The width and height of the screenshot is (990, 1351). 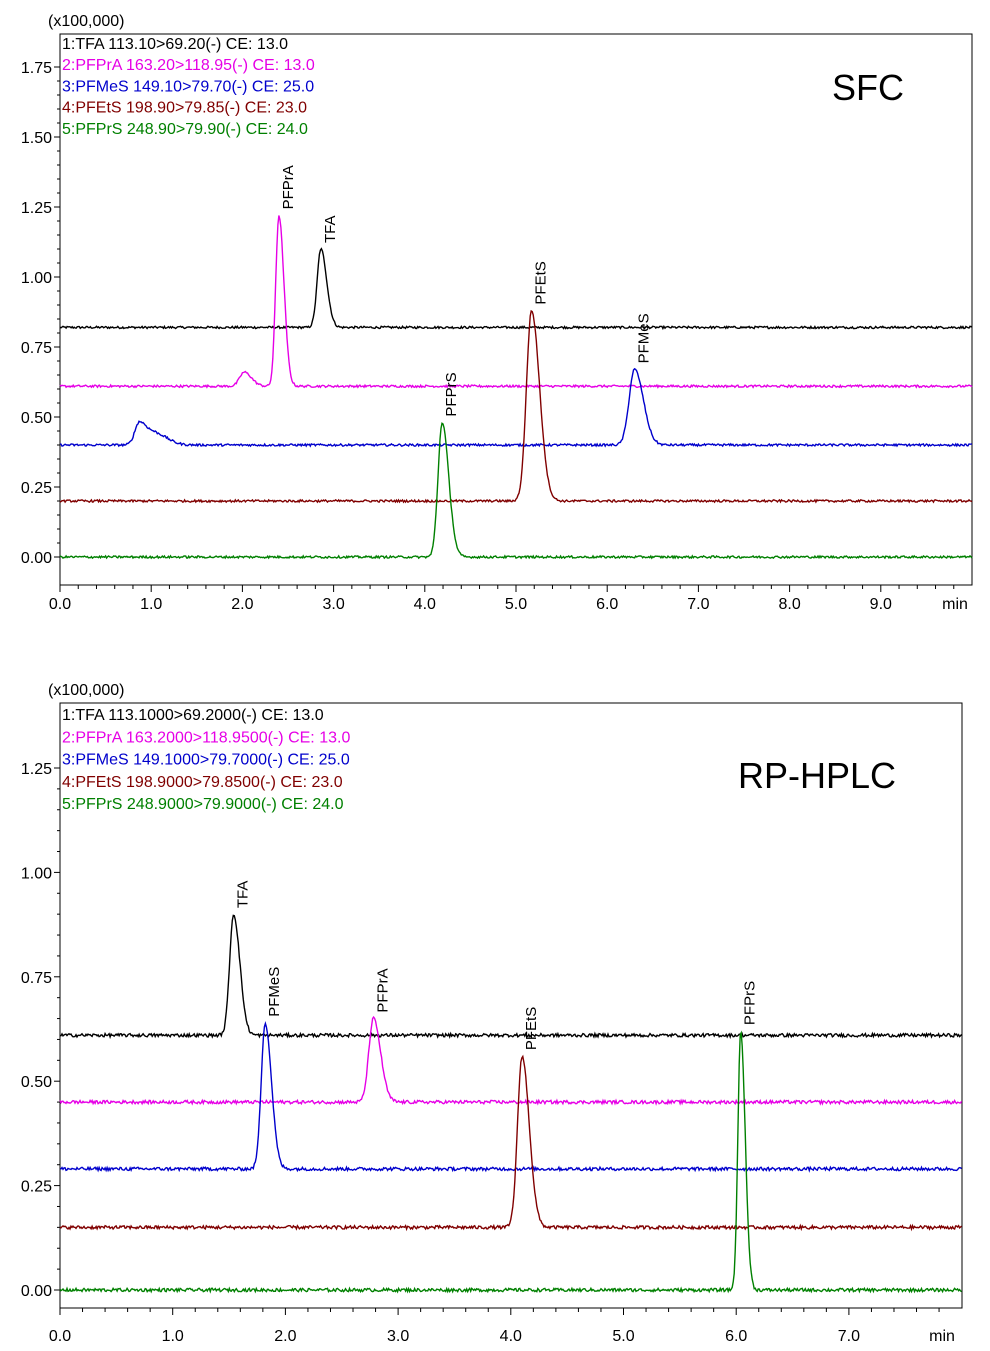 I want to click on legend-entry-4: 4:PFEtS 198.9000>79.8500(-) CE: 23.0, so click(x=202, y=782).